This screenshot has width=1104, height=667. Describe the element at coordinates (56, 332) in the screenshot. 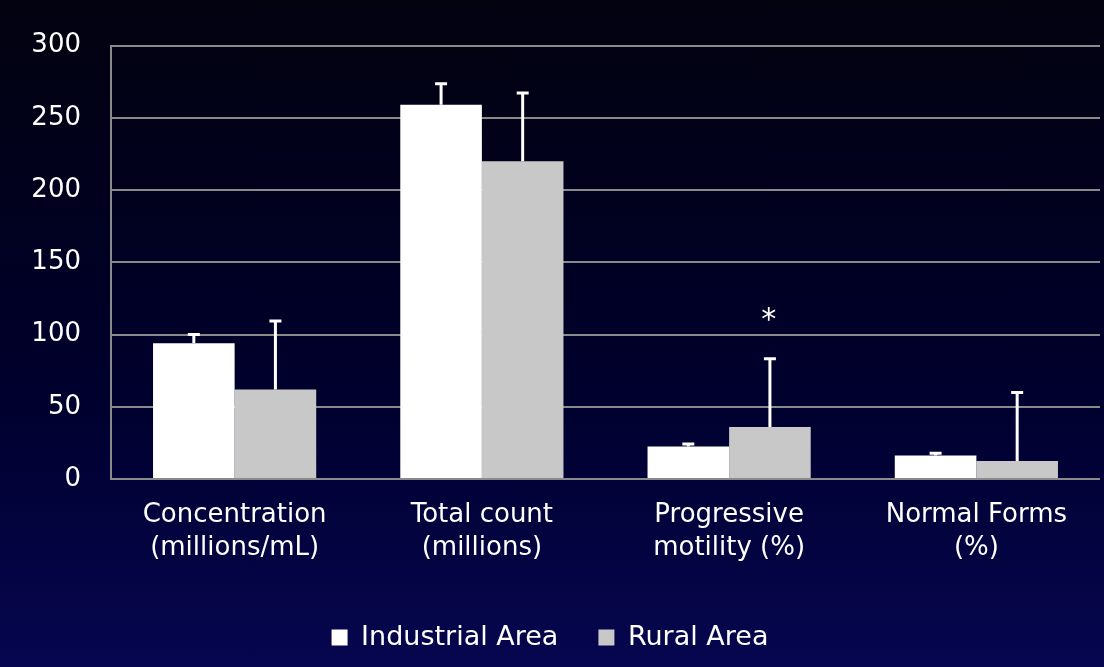

I see `y-tick-label: 100` at that location.